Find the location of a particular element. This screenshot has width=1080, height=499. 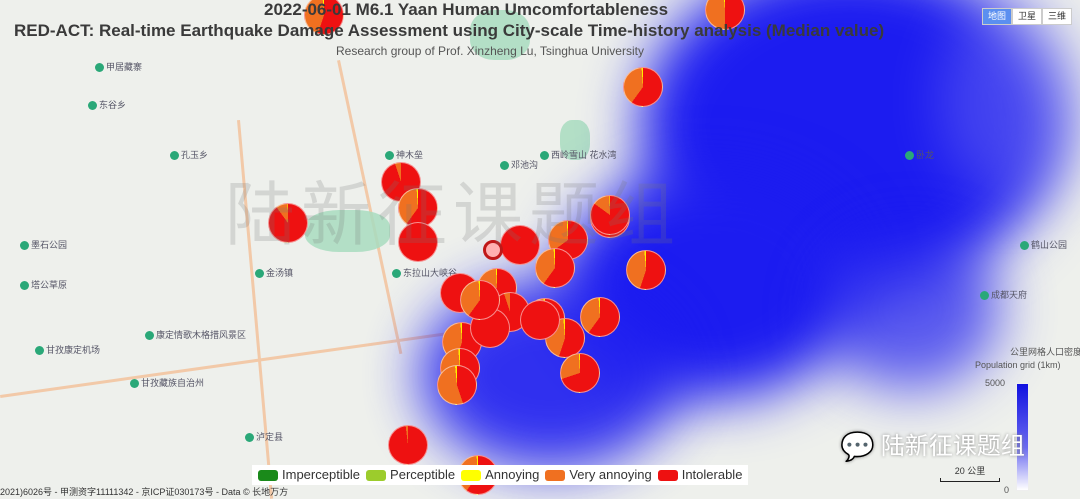

place-label: 金汤镇 is located at coordinates (274, 273).